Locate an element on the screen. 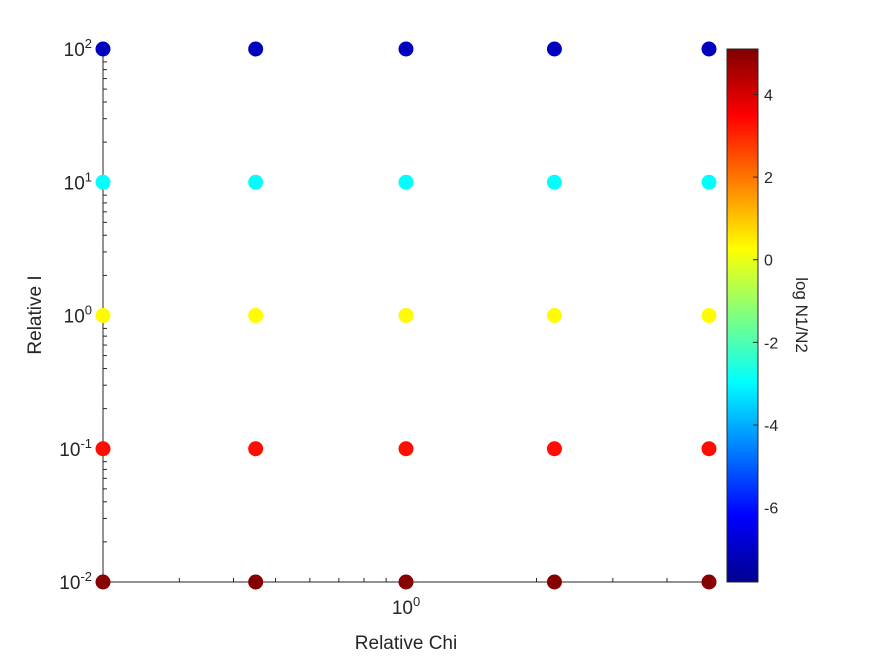 This screenshot has height=656, width=875. colorbar-tick-label: 2 is located at coordinates (768, 178).